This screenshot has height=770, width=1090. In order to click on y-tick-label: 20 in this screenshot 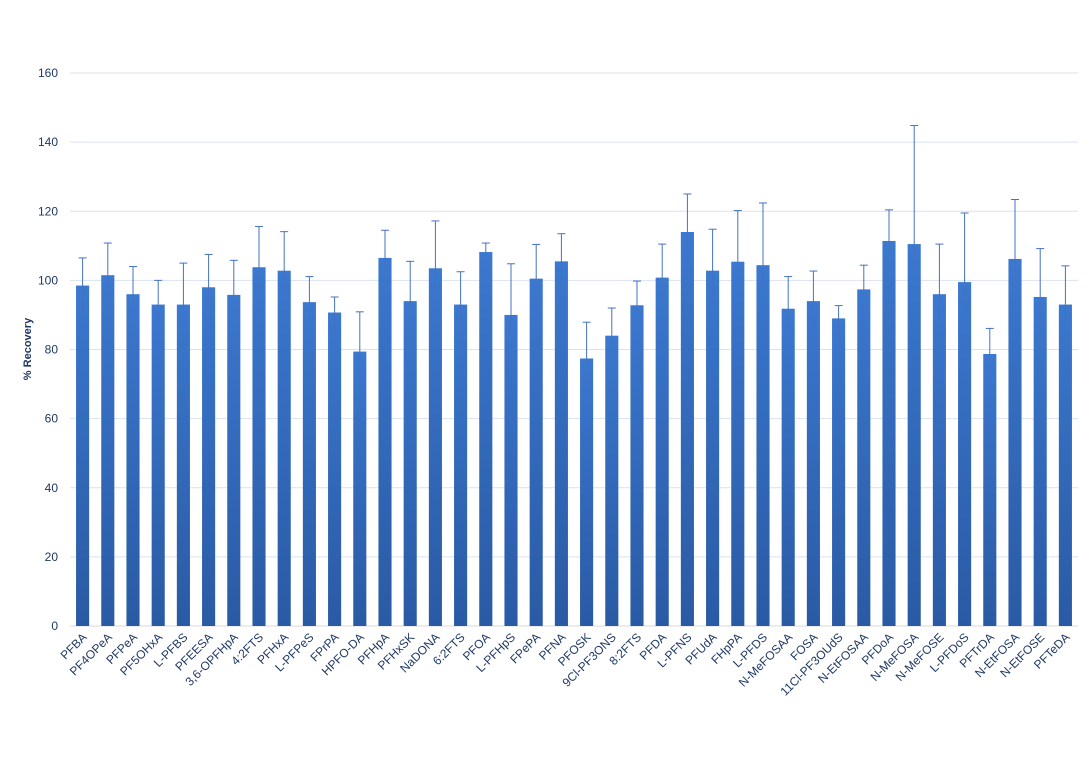, I will do `click(52, 557)`.